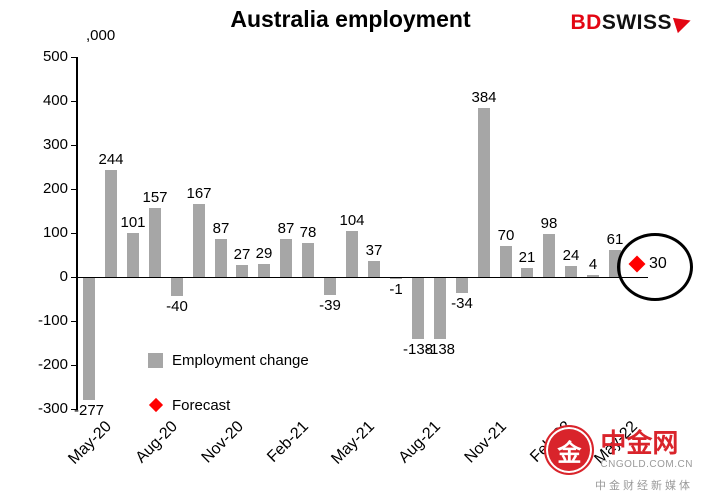 This screenshot has width=701, height=499. I want to click on bar-value-label: 4, so click(593, 264).